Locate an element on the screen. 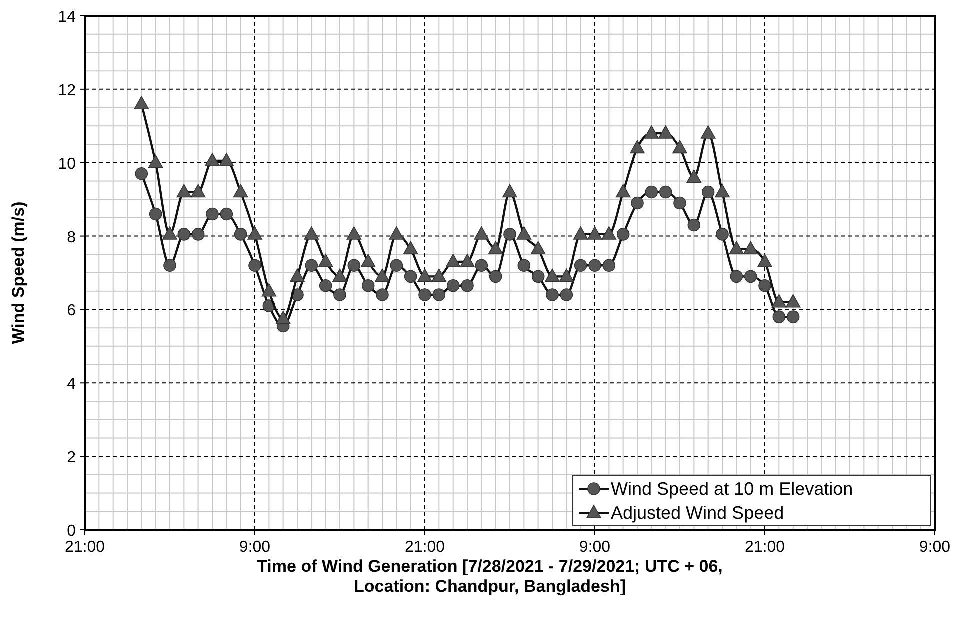 The height and width of the screenshot is (618, 957). y-tick-label: 10 is located at coordinates (67, 164).